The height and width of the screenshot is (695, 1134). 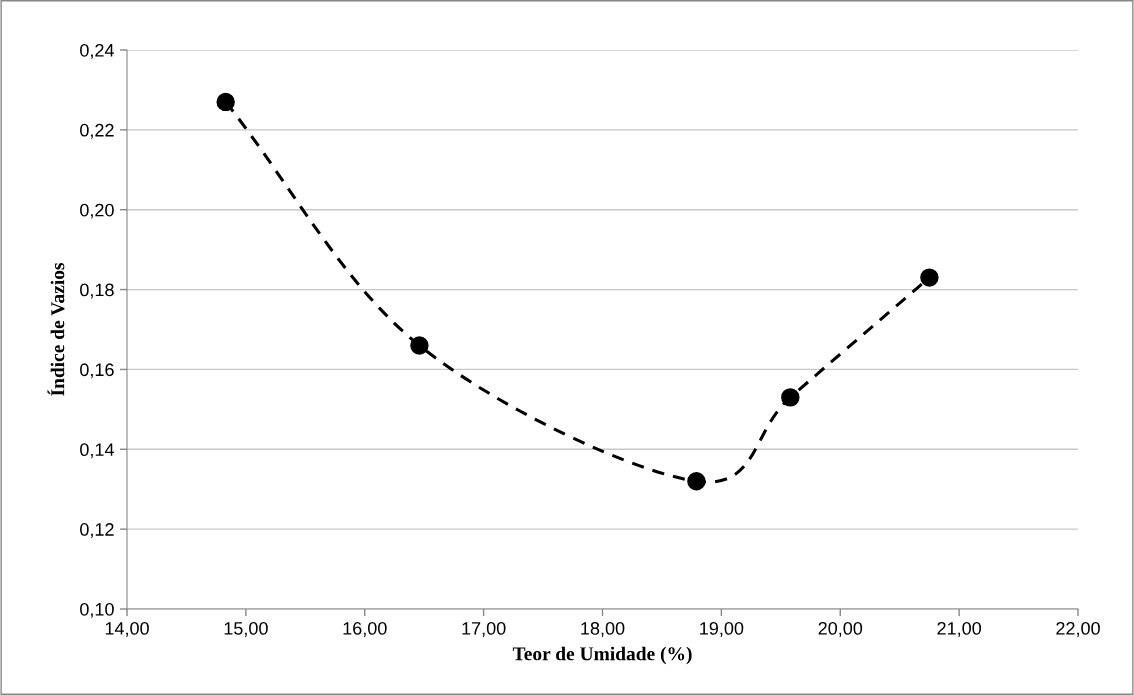 I want to click on y-tick-label: 0,18, so click(x=97, y=291).